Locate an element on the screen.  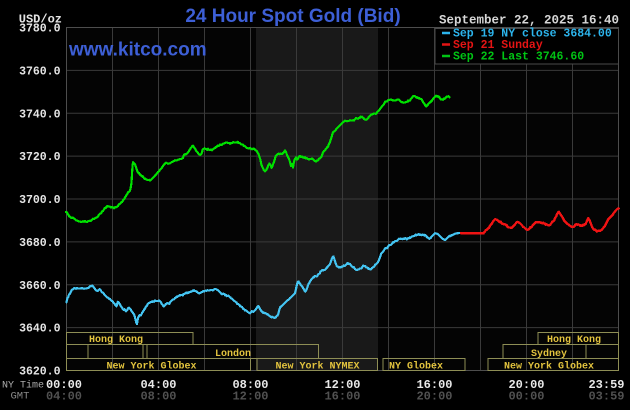
svg-text: New York NYMEX is located at coordinates (317, 367).